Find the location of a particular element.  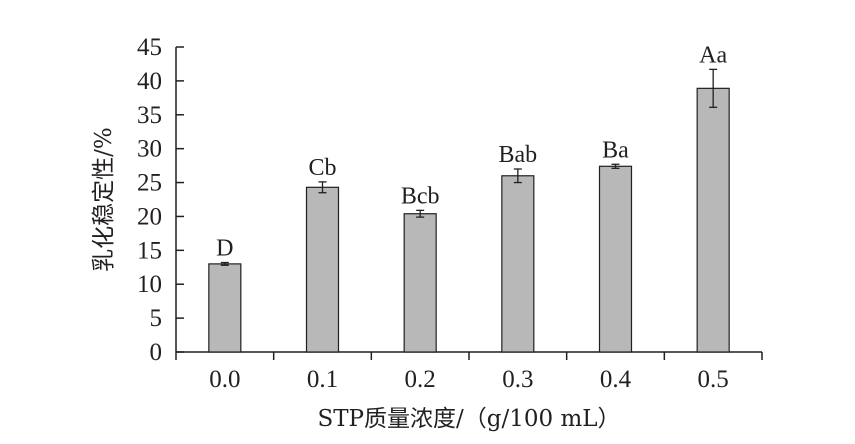

significance-label: Aa is located at coordinates (713, 55).